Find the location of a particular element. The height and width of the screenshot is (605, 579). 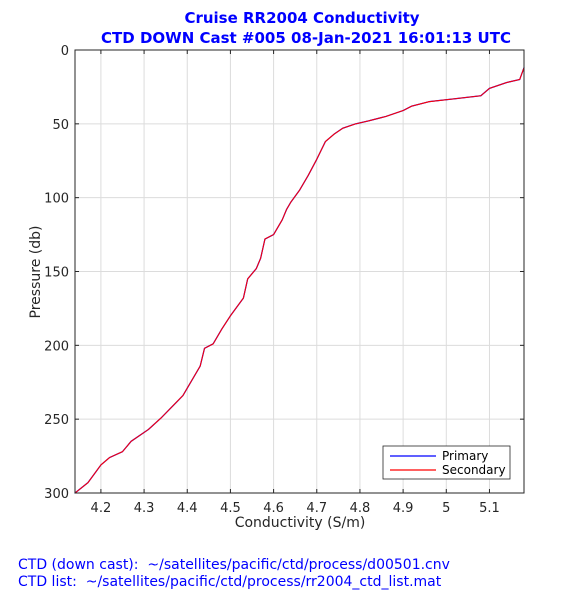

y-tick-label: 50 is located at coordinates (60, 125).